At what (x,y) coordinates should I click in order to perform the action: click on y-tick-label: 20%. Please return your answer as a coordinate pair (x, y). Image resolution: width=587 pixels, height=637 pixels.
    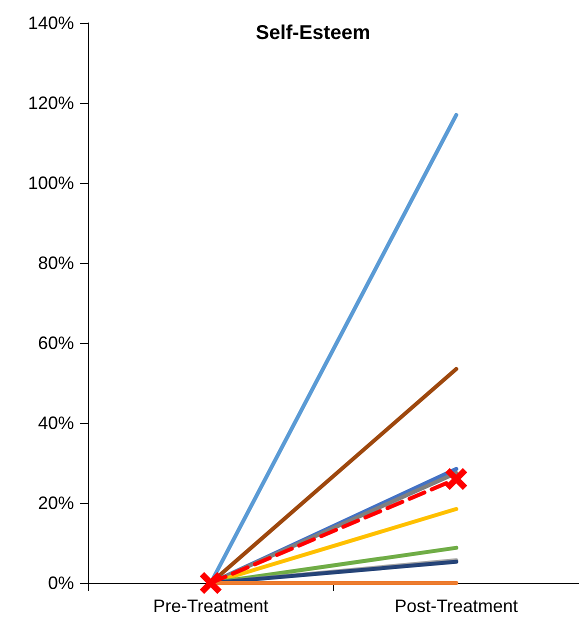
    Looking at the image, I should click on (56, 503).